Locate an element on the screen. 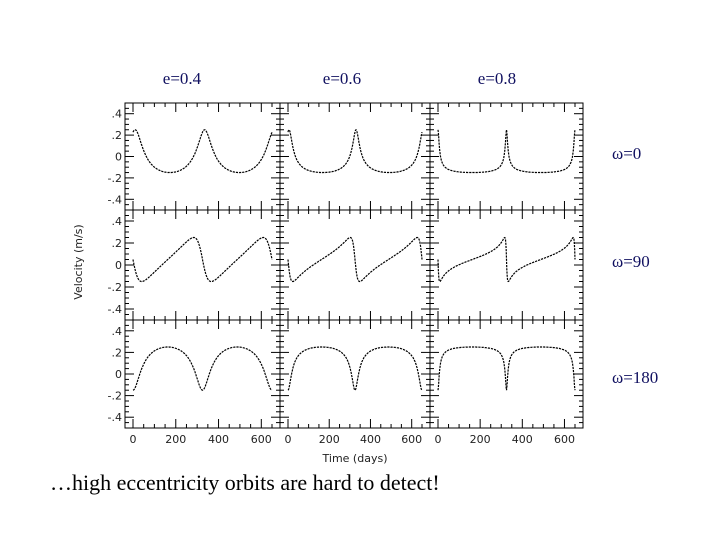 The width and height of the screenshot is (720, 540). y-axis-title: Velocity (m/s) is located at coordinates (78, 261).